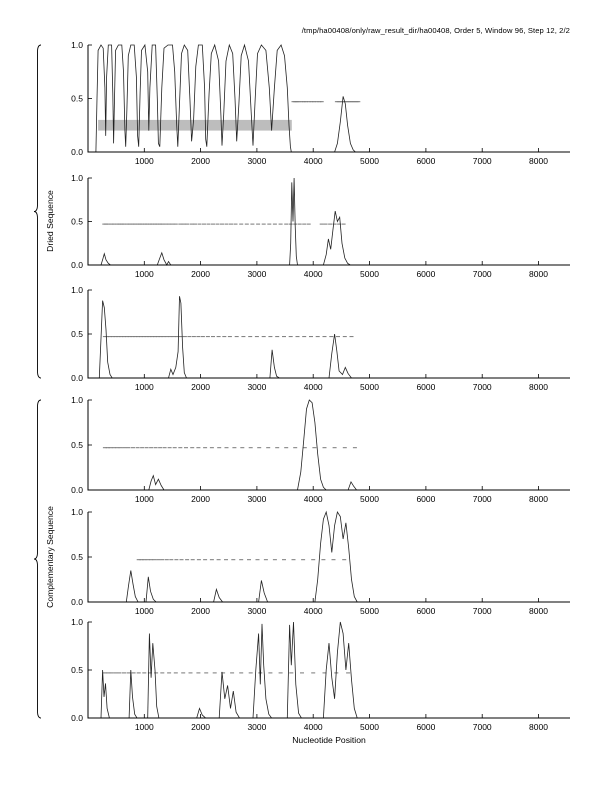 The image size is (612, 792). What do you see at coordinates (329, 740) in the screenshot?
I see `x-axis-label: Nucleotide Position` at bounding box center [329, 740].